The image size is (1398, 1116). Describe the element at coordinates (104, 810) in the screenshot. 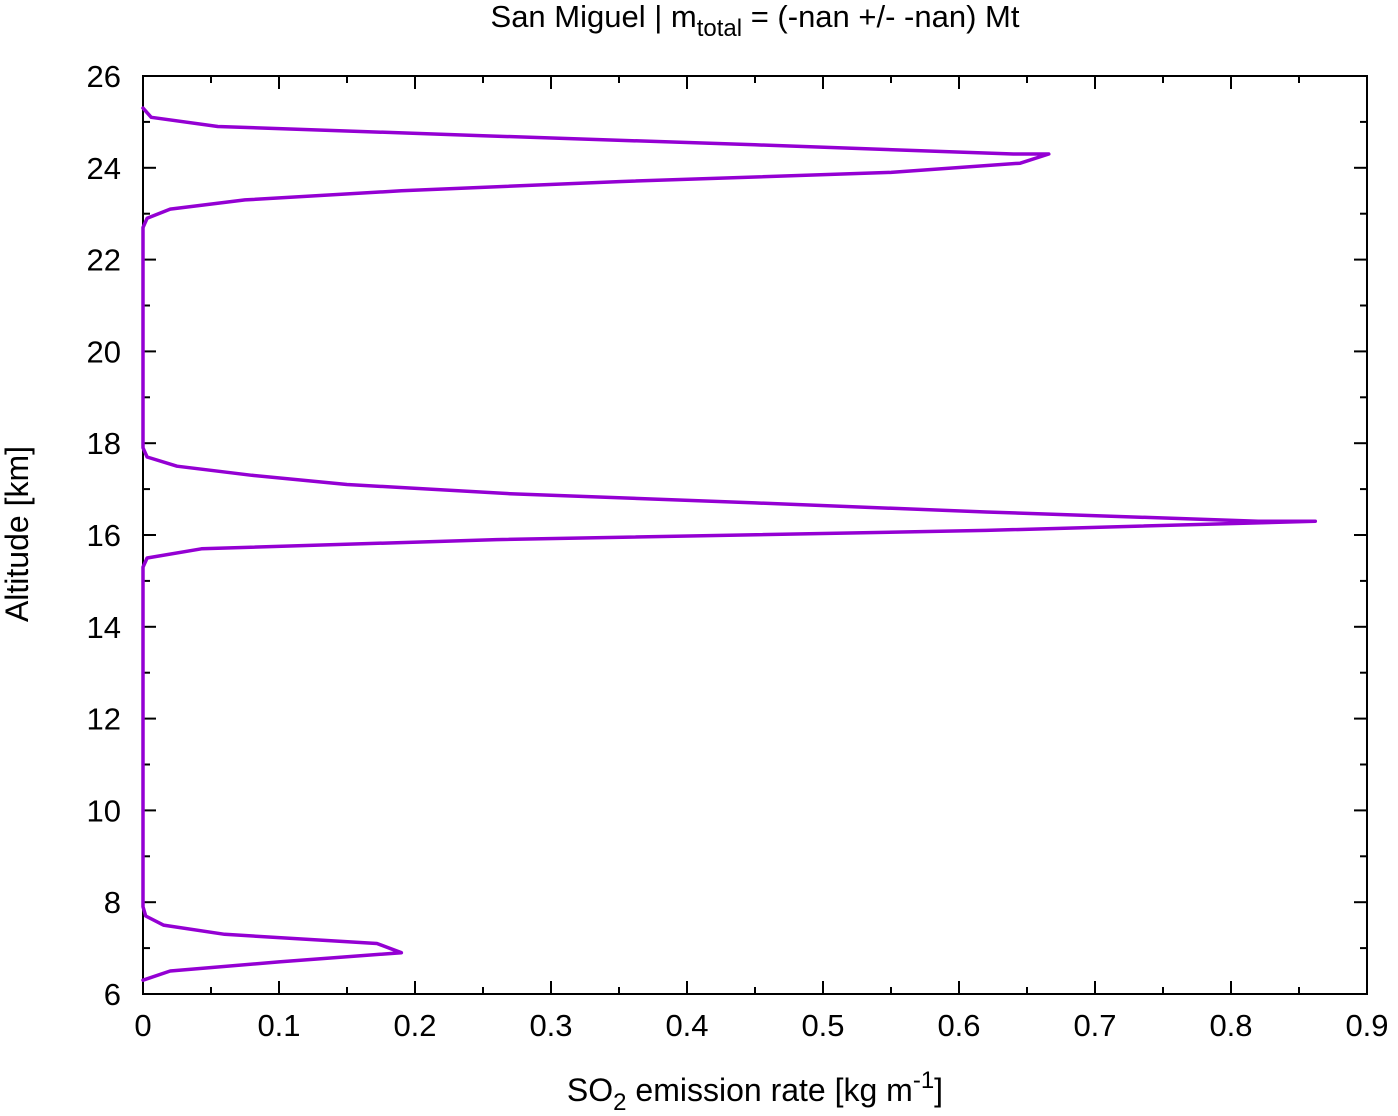

I see `y-tick-label: 10` at that location.